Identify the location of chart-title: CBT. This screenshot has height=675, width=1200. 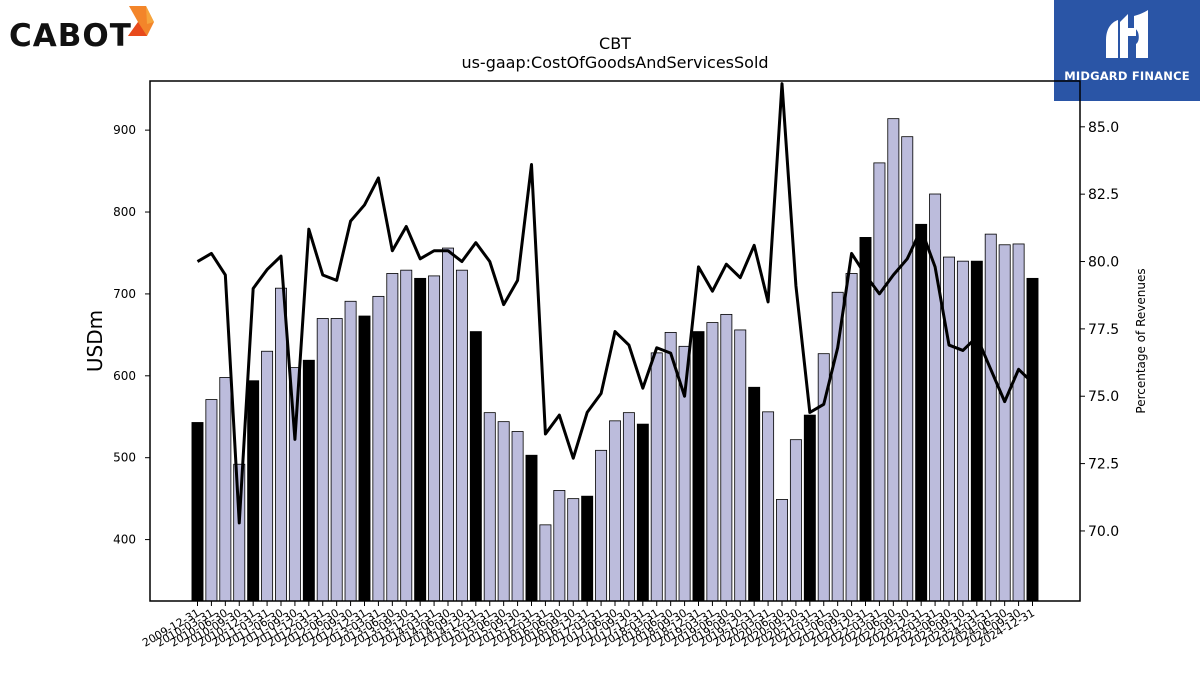
(615, 43).